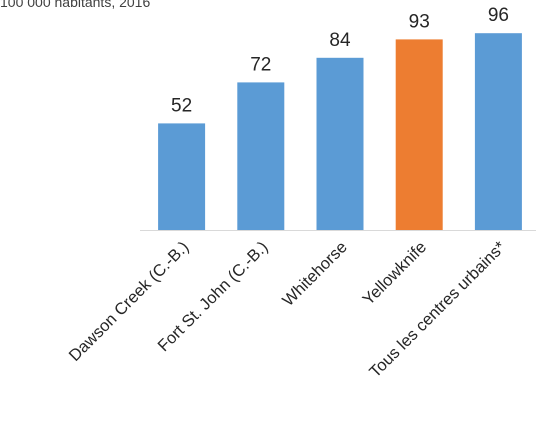 The width and height of the screenshot is (536, 441). Describe the element at coordinates (498, 15) in the screenshot. I see `value-label-4: 96` at that location.